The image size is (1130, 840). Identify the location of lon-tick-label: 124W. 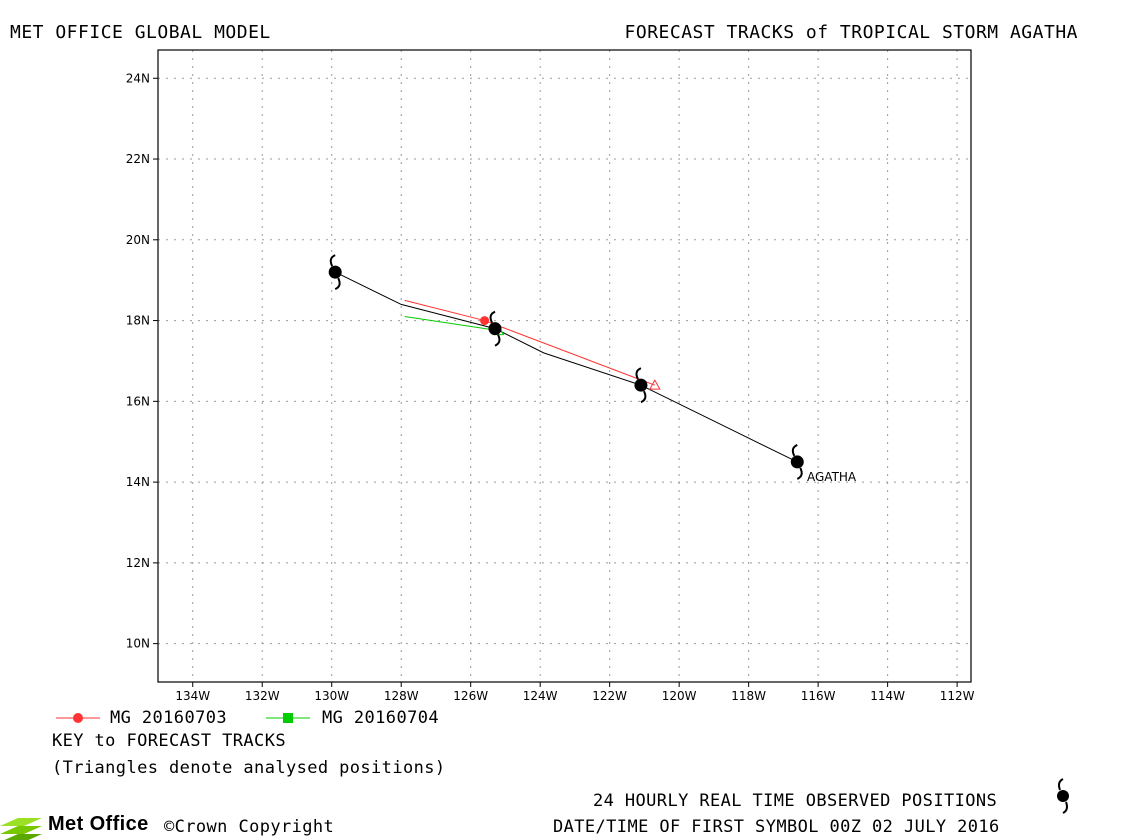
(540, 696).